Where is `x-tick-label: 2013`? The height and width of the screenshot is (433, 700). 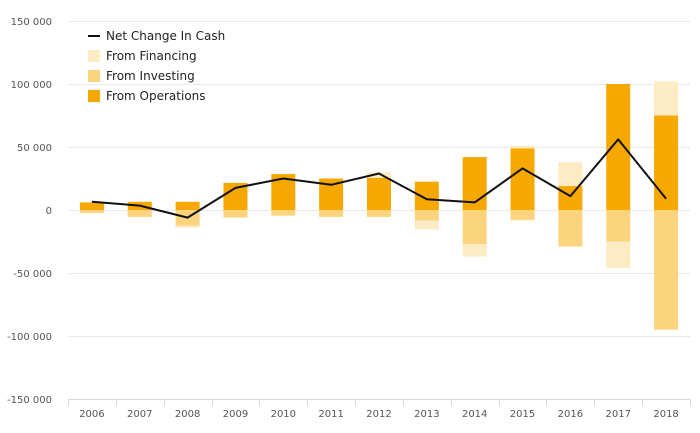
x-tick-label: 2013 is located at coordinates (426, 414).